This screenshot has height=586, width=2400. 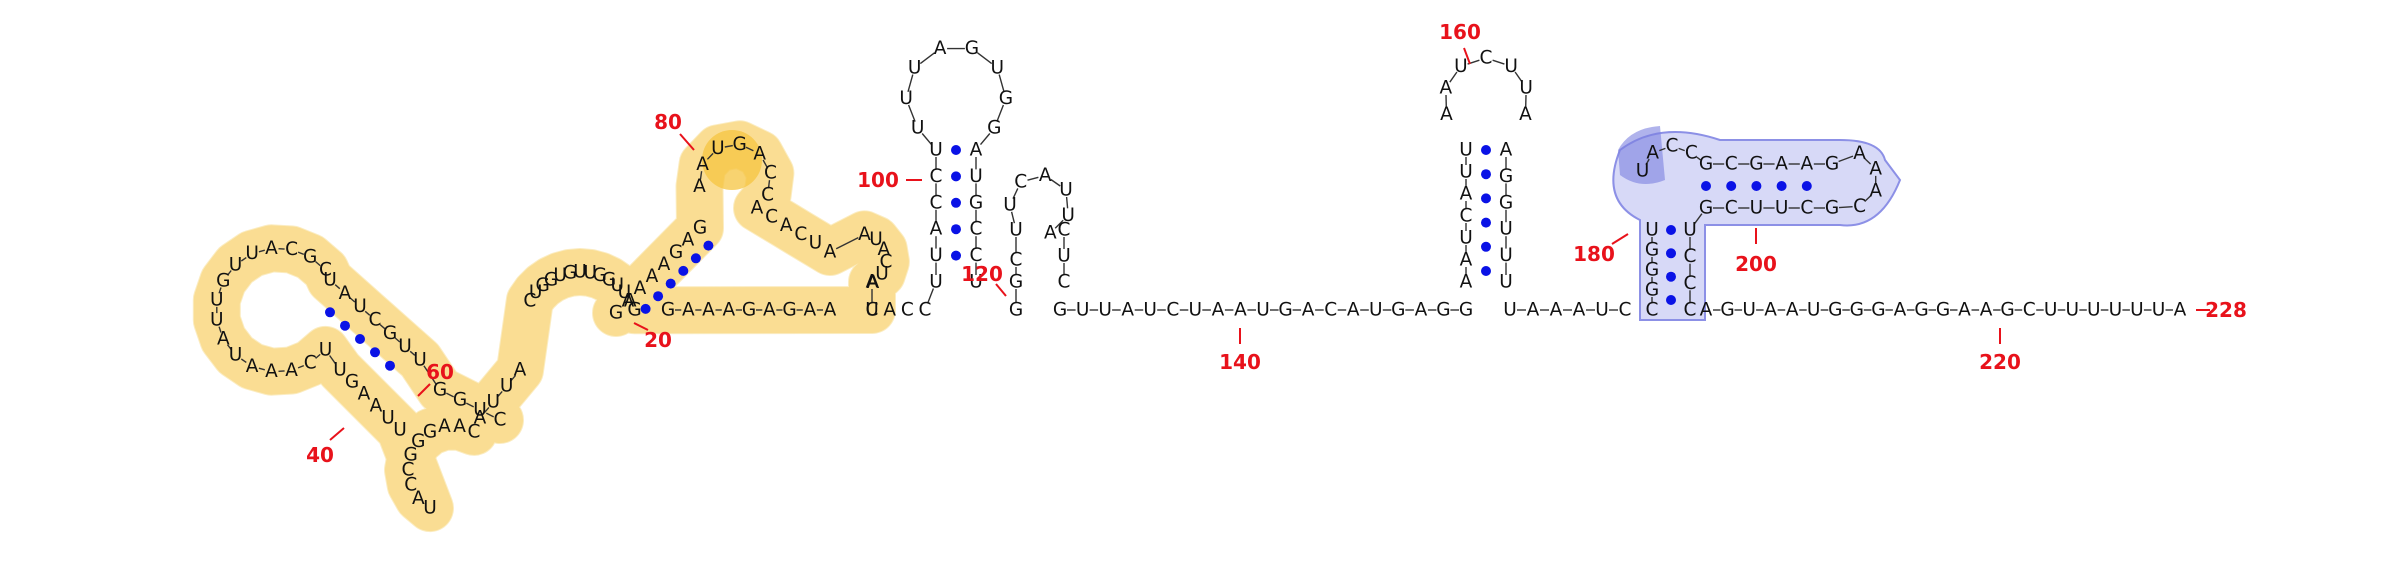 I want to click on position-label-120: 120, so click(x=982, y=274).